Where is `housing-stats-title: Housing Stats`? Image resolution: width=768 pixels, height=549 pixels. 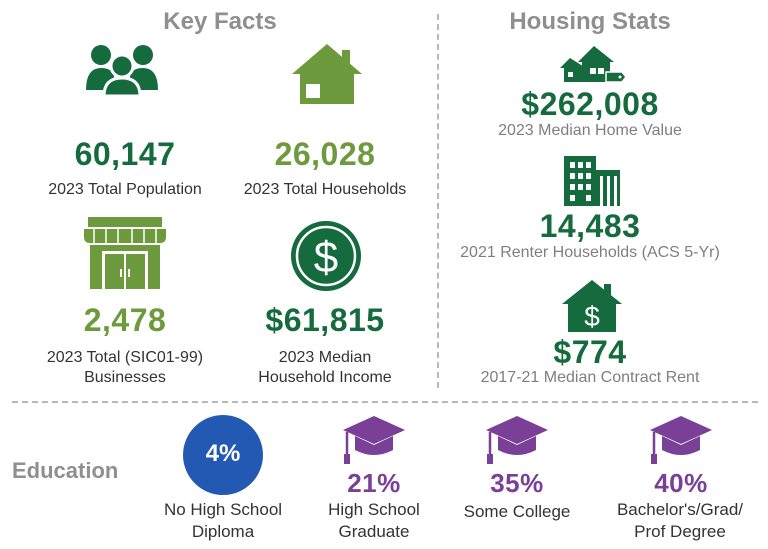 housing-stats-title: Housing Stats is located at coordinates (590, 21).